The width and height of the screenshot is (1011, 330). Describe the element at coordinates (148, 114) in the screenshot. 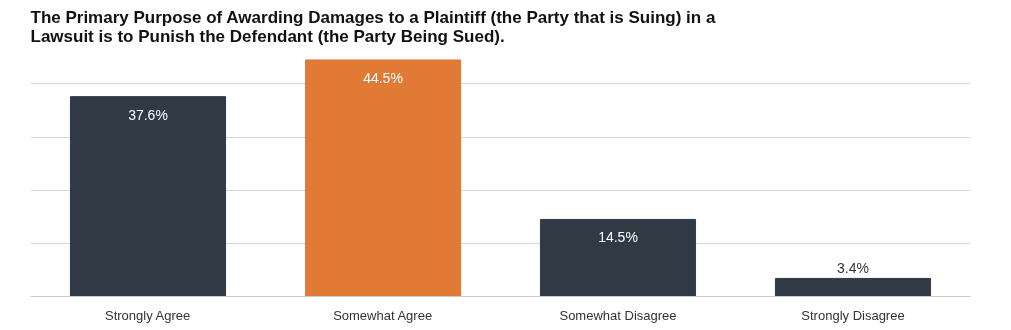

I see `data-label: 37.6%` at that location.